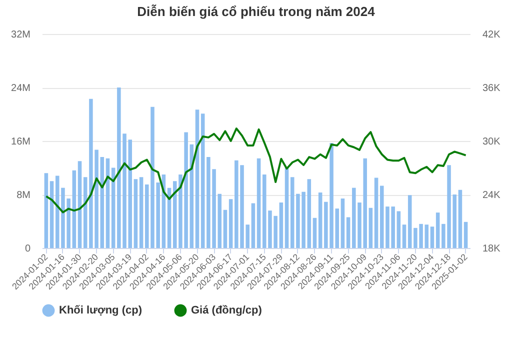  What do you see at coordinates (27, 249) in the screenshot?
I see `y-tick-label: 0` at bounding box center [27, 249].